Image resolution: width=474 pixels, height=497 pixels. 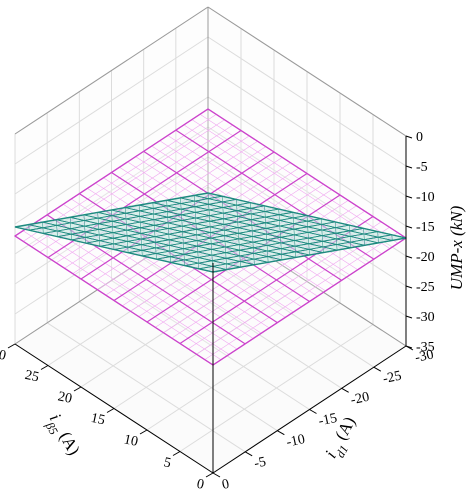 What do you see at coordinates (307, 71) in the screenshot?
I see `box-edge-back-top-right` at bounding box center [307, 71].